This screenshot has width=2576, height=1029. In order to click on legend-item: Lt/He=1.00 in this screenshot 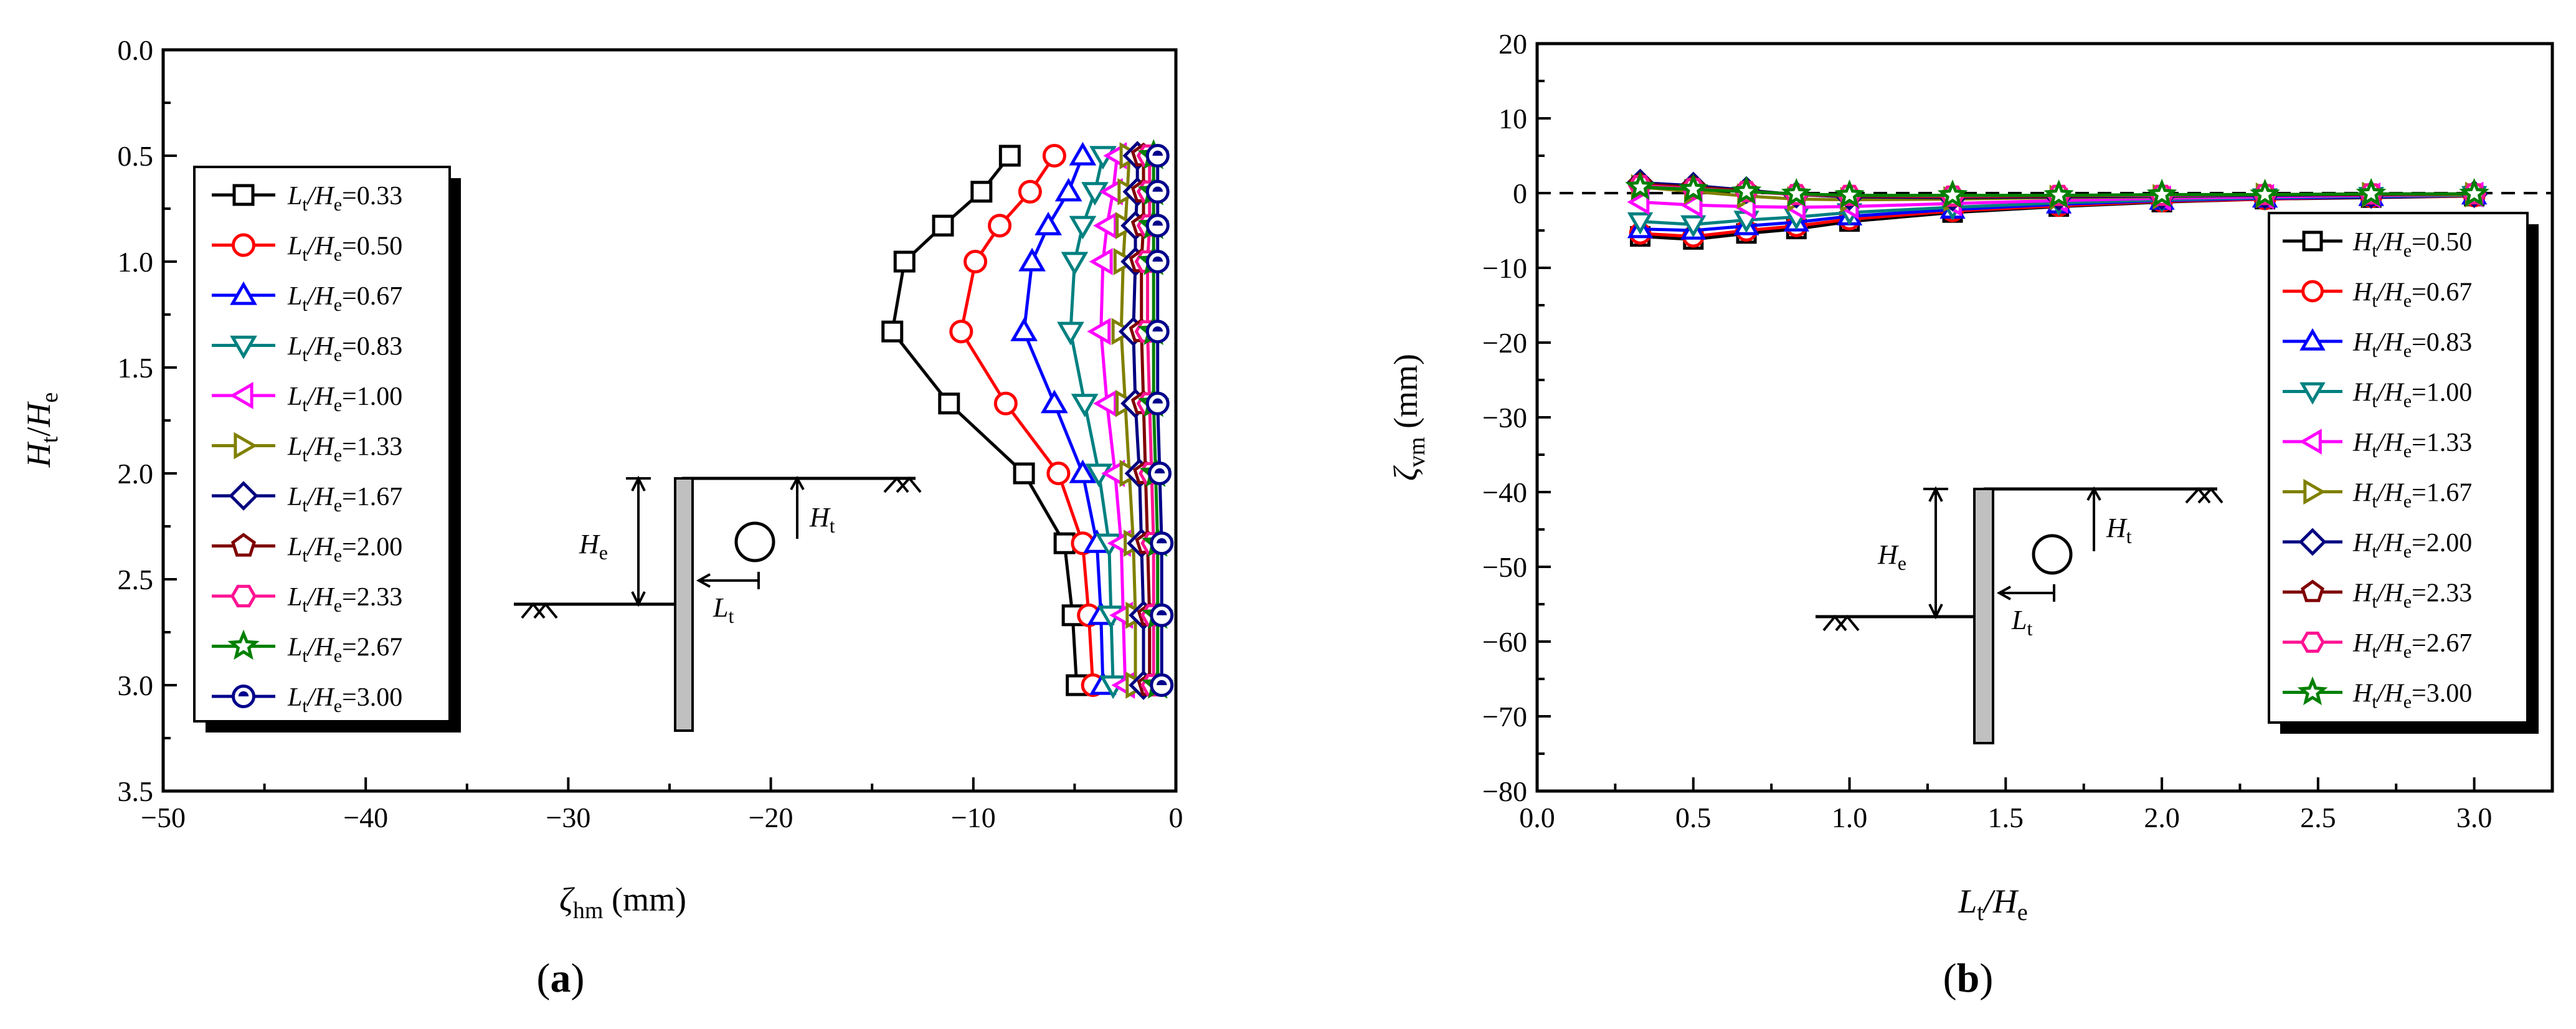, I will do `click(307, 399)`.